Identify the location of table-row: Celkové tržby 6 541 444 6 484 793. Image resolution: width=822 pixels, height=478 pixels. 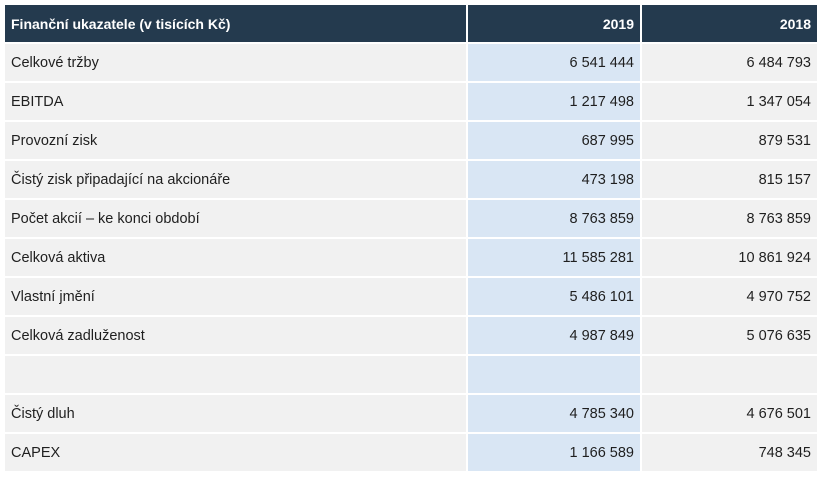
(411, 61).